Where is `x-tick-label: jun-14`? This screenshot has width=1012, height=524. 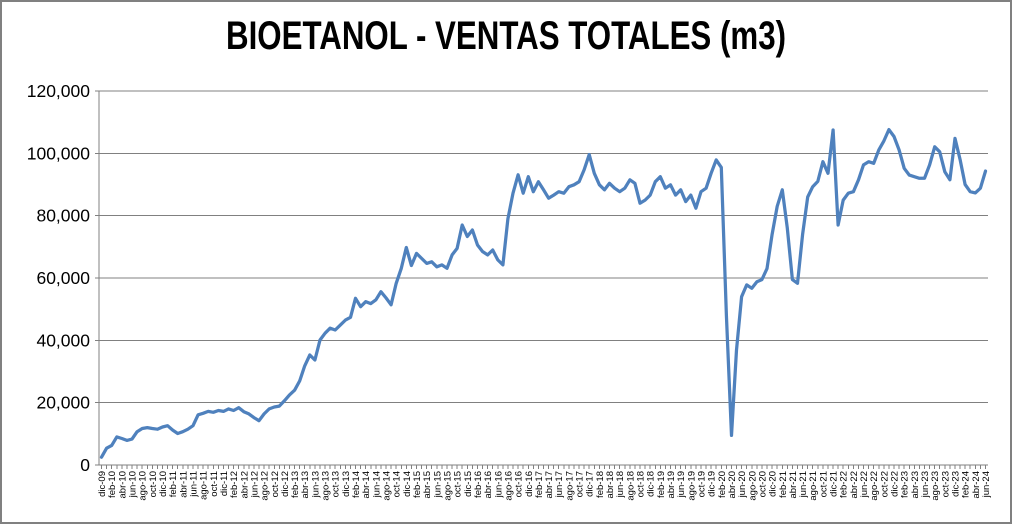 x-tick-label: jun-14 is located at coordinates (376, 484).